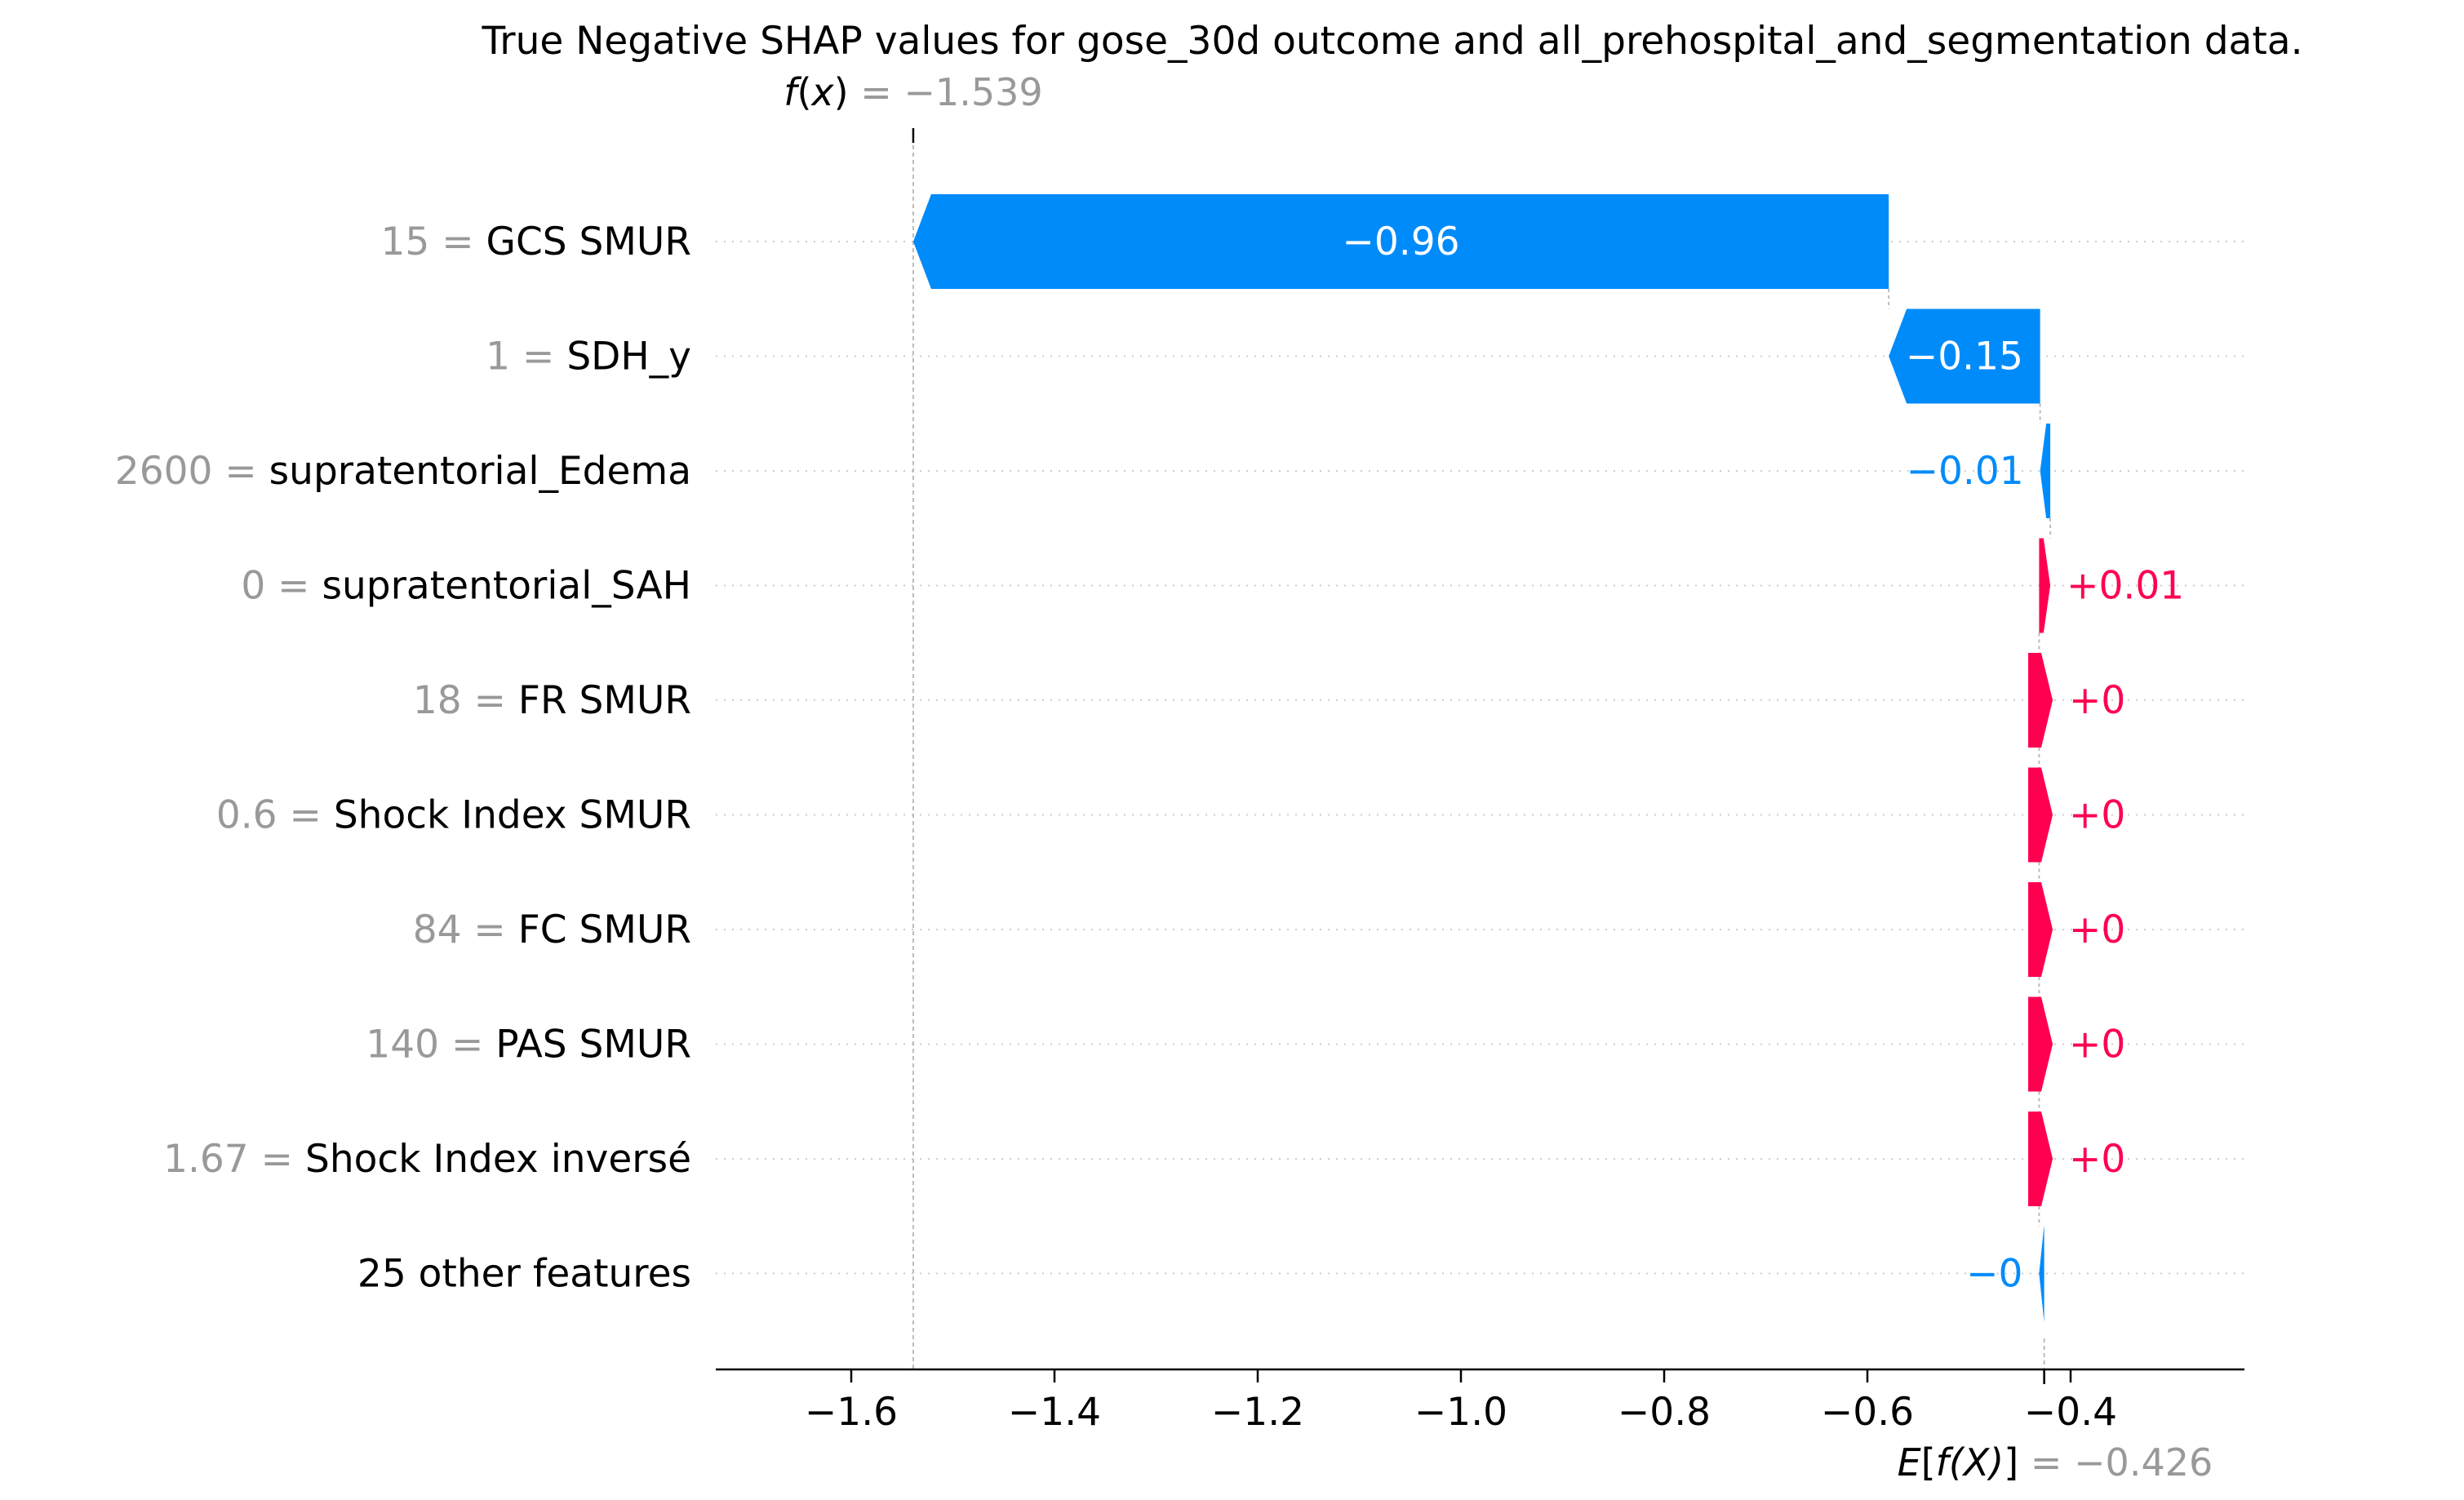 Image resolution: width=2464 pixels, height=1500 pixels. Describe the element at coordinates (2116, 1462) in the screenshot. I see `efx-label-value: = −0.426` at that location.